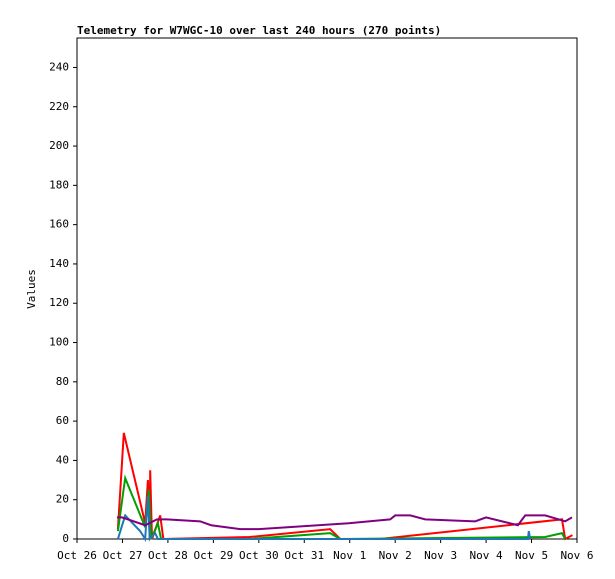 Image resolution: width=615 pixels, height=579 pixels. Describe the element at coordinates (213, 555) in the screenshot. I see `x-tick-label: Oct 29` at that location.